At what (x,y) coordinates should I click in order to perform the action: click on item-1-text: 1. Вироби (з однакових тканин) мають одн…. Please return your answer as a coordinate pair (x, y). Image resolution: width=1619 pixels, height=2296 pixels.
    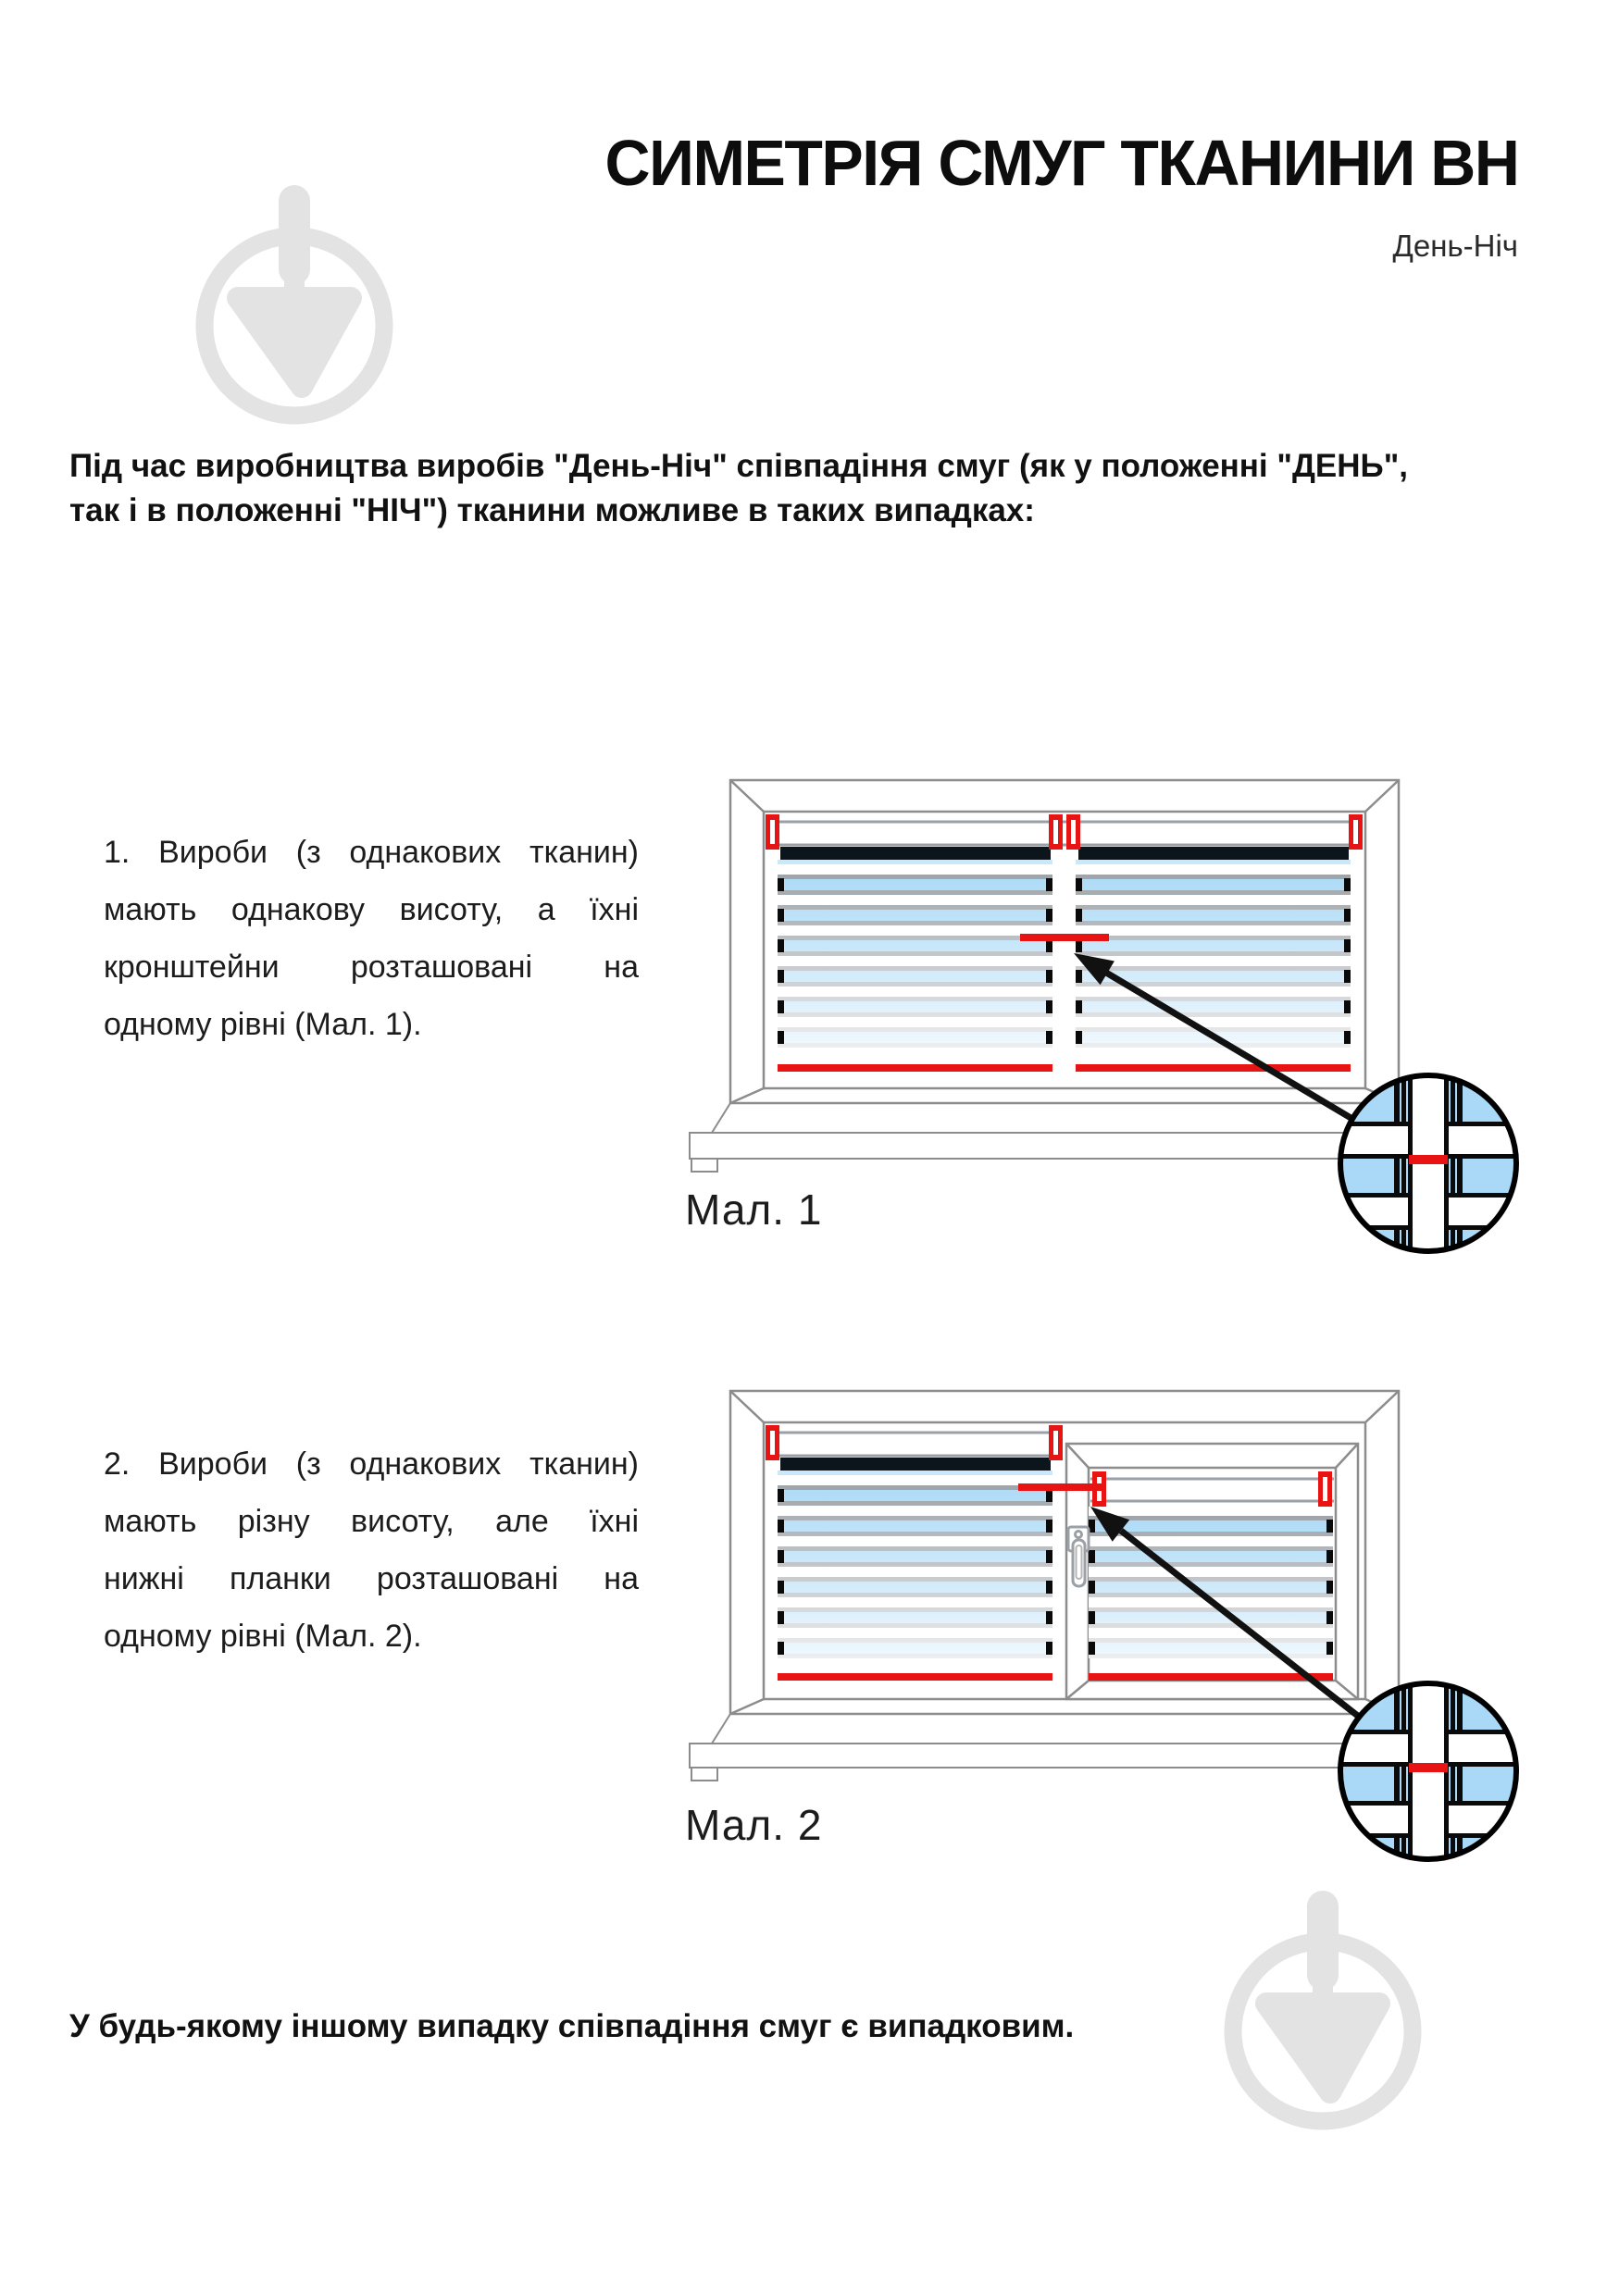
    Looking at the image, I should click on (372, 939).